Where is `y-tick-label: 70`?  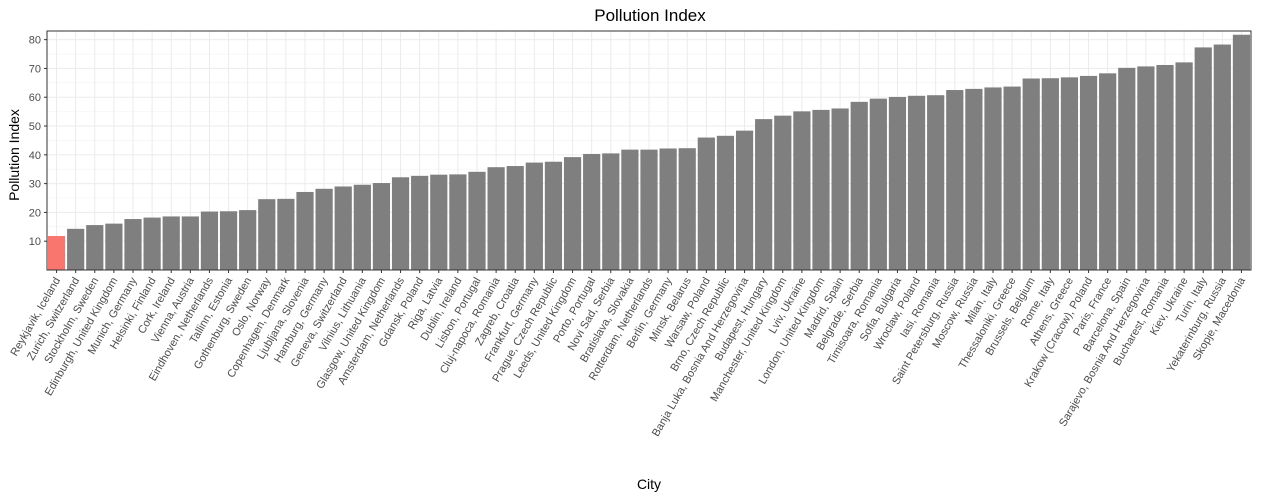 y-tick-label: 70 is located at coordinates (35, 69).